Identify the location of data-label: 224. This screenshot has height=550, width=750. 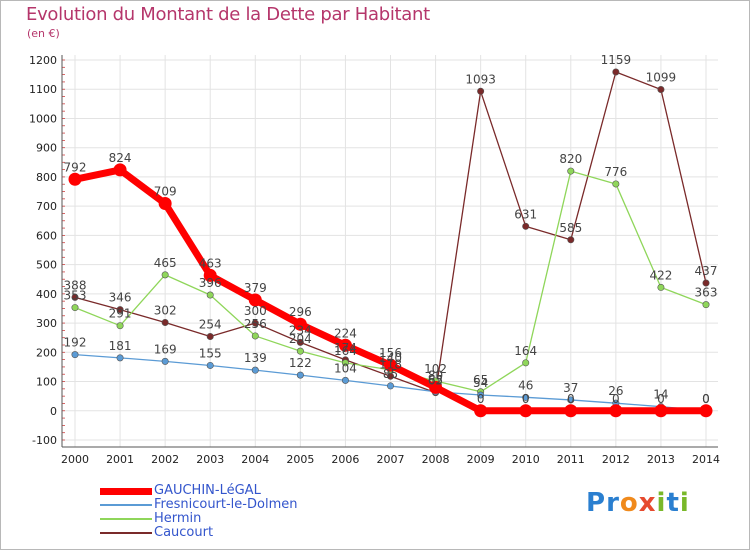
(345, 333).